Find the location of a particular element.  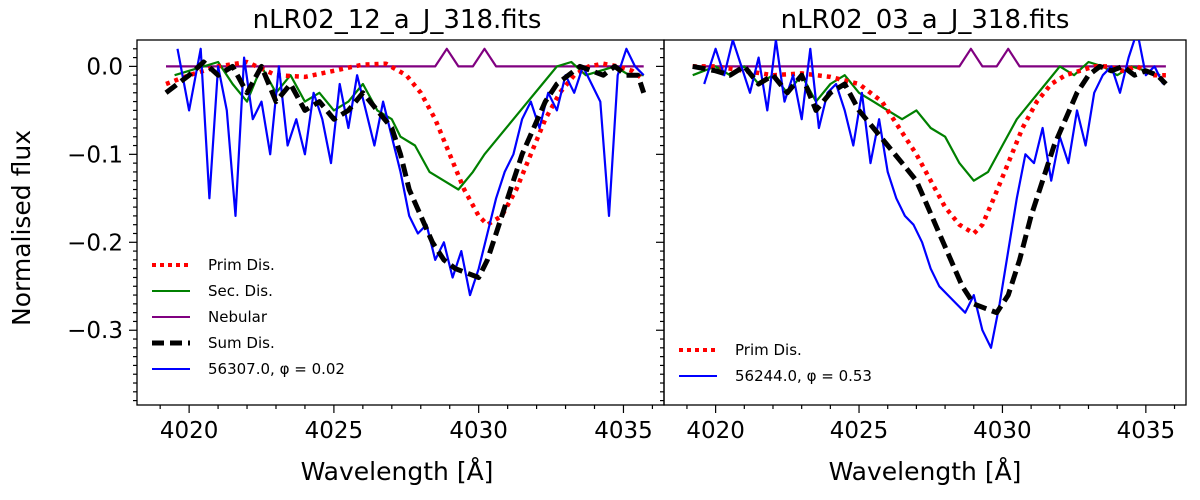

legend-entry-observed: 56244.0, φ = 0.53 is located at coordinates (775, 376).